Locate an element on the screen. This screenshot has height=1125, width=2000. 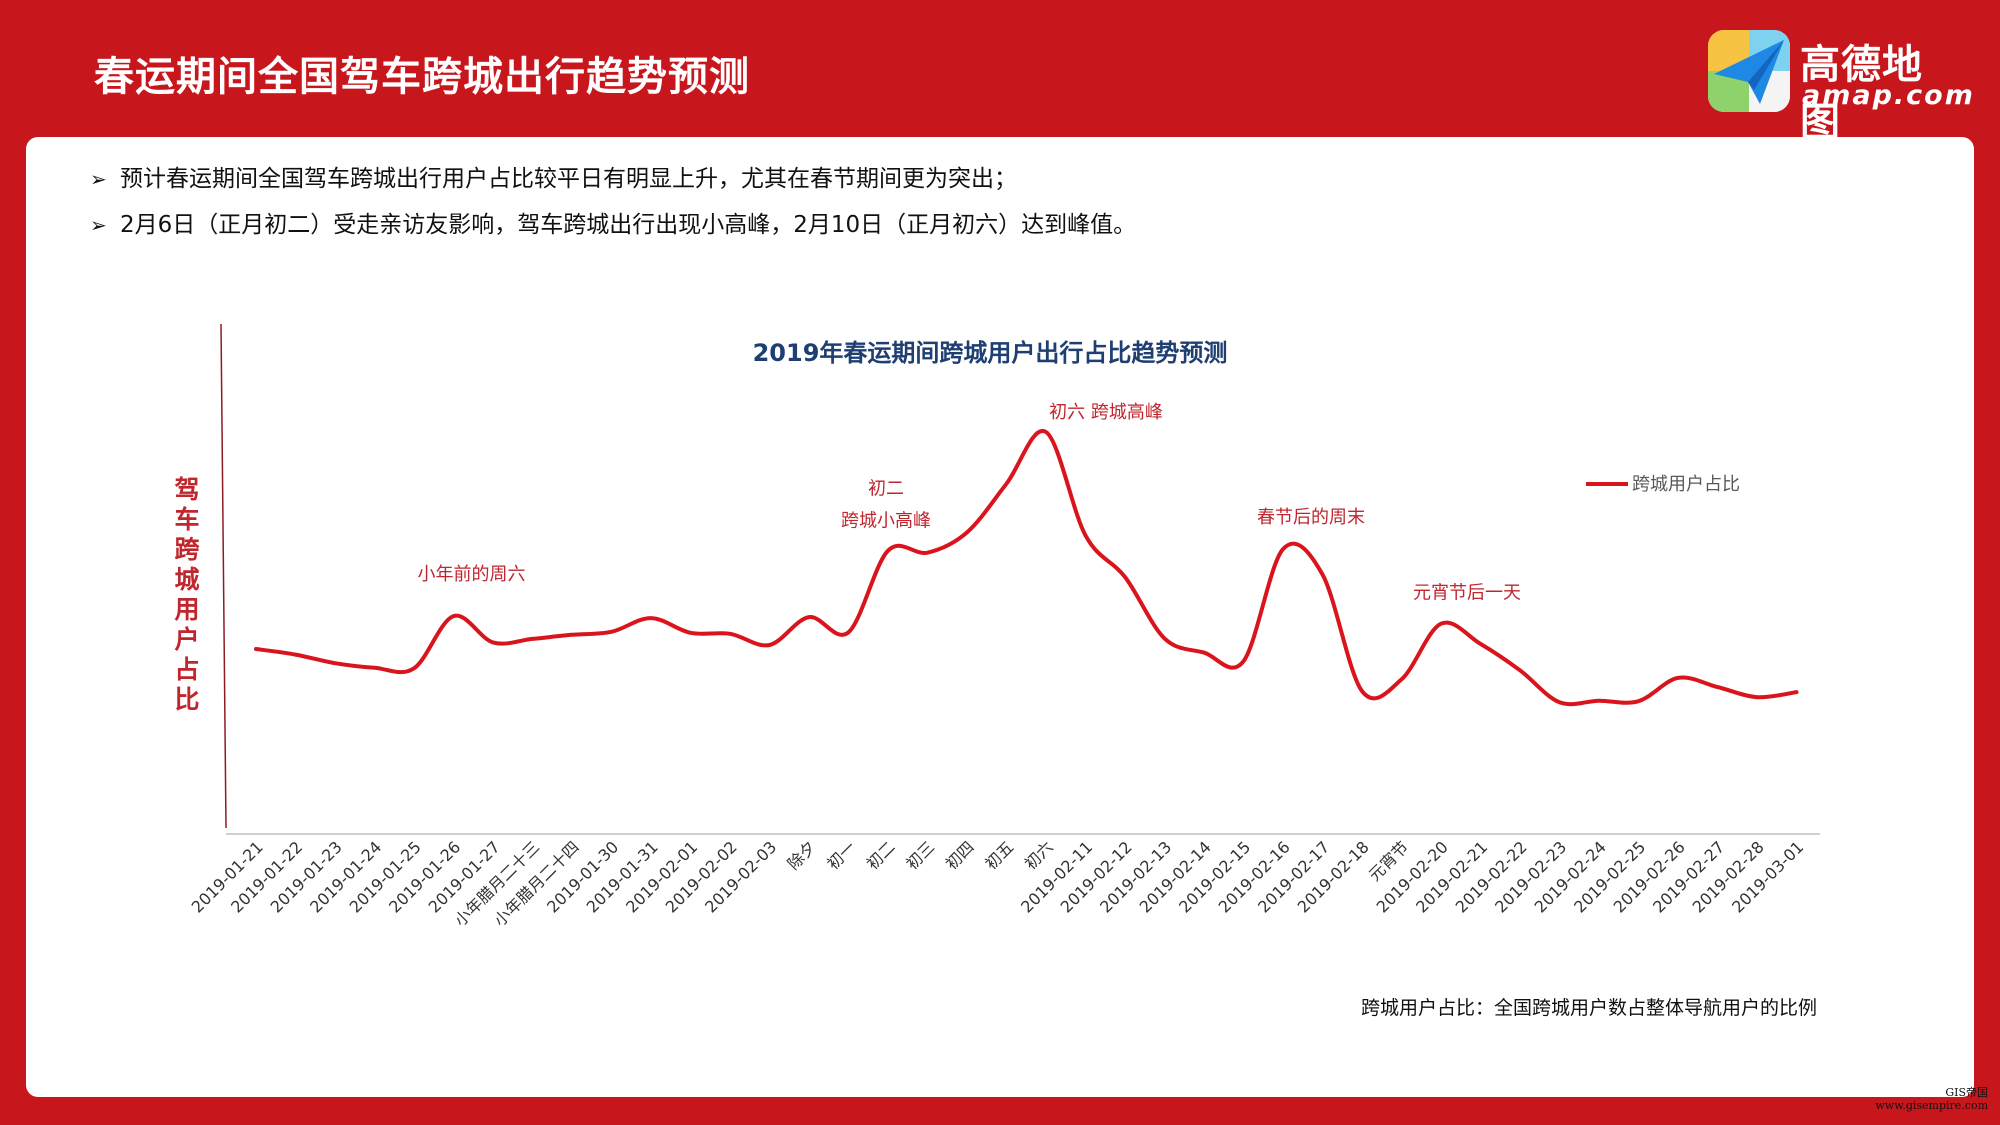
x-tick-label: 初三 is located at coordinates (920, 855).